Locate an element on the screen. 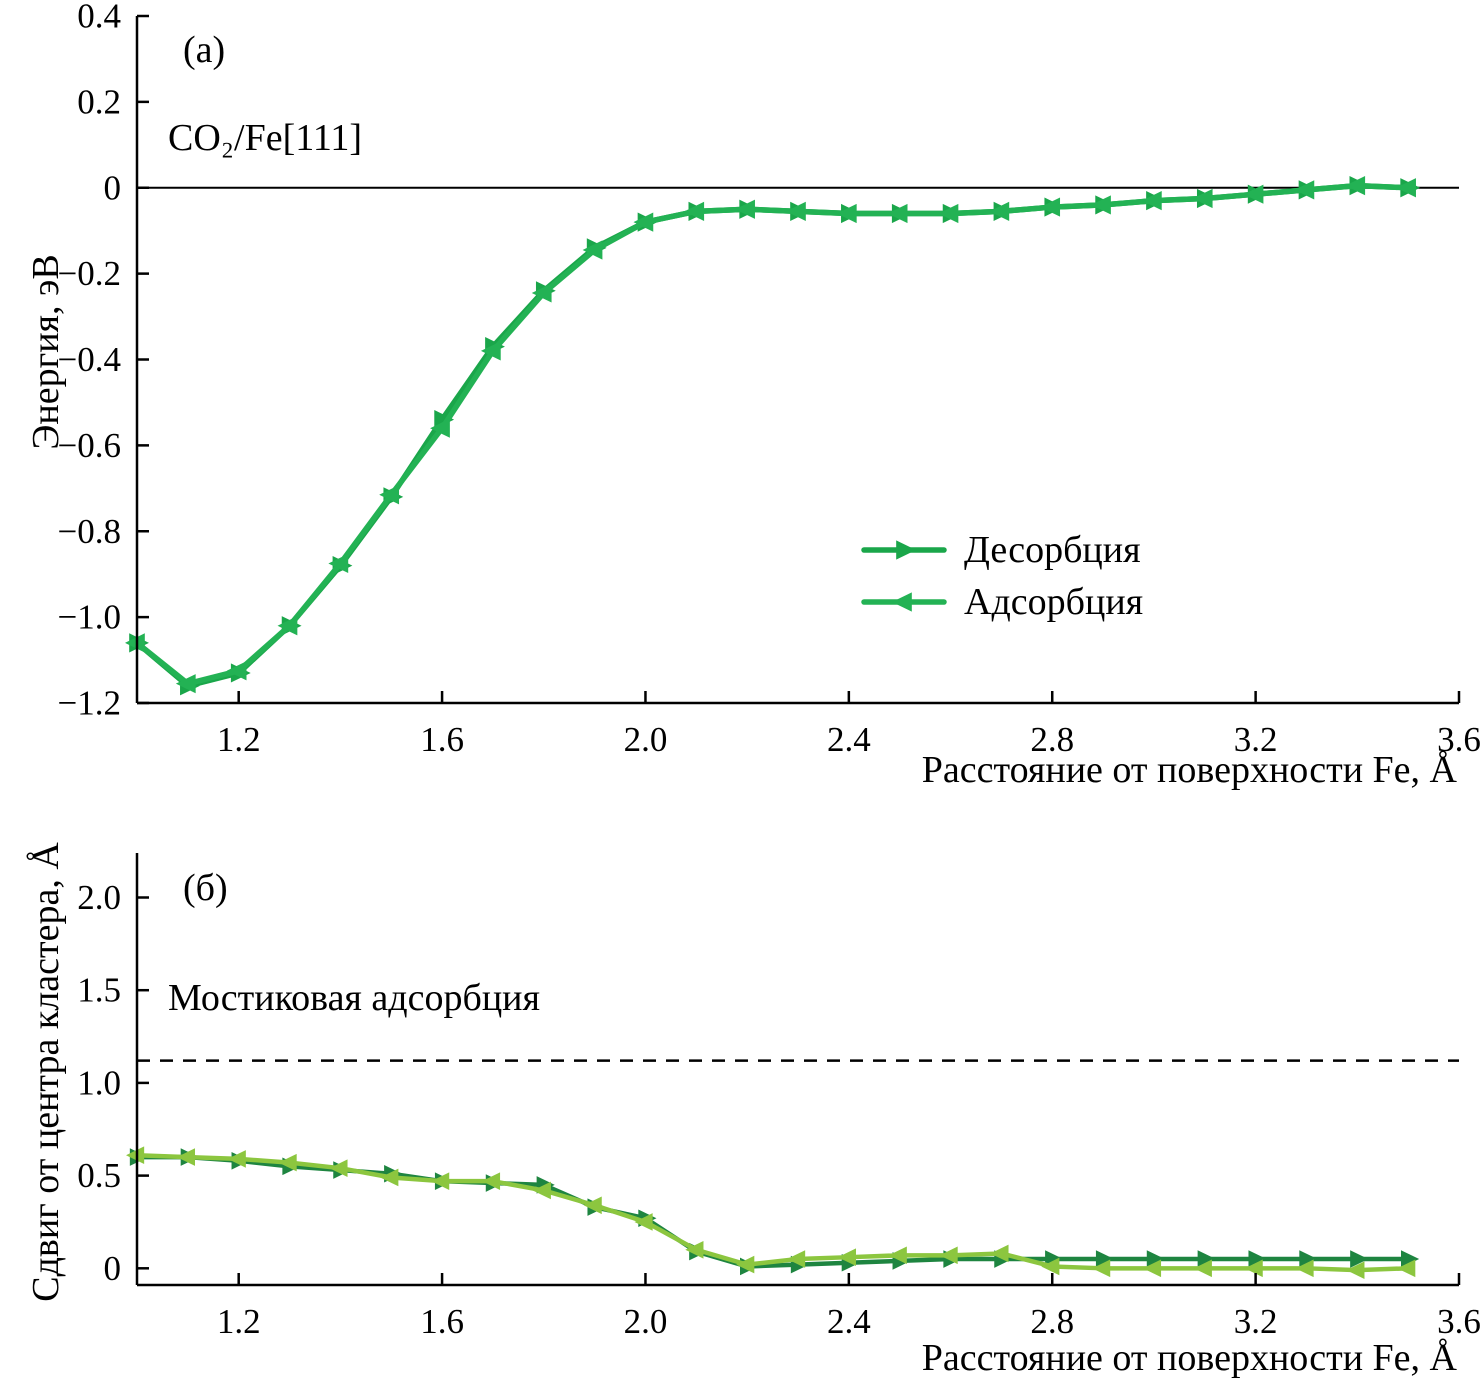 This screenshot has width=1481, height=1390. panel-b-label: (б) is located at coordinates (205, 888).